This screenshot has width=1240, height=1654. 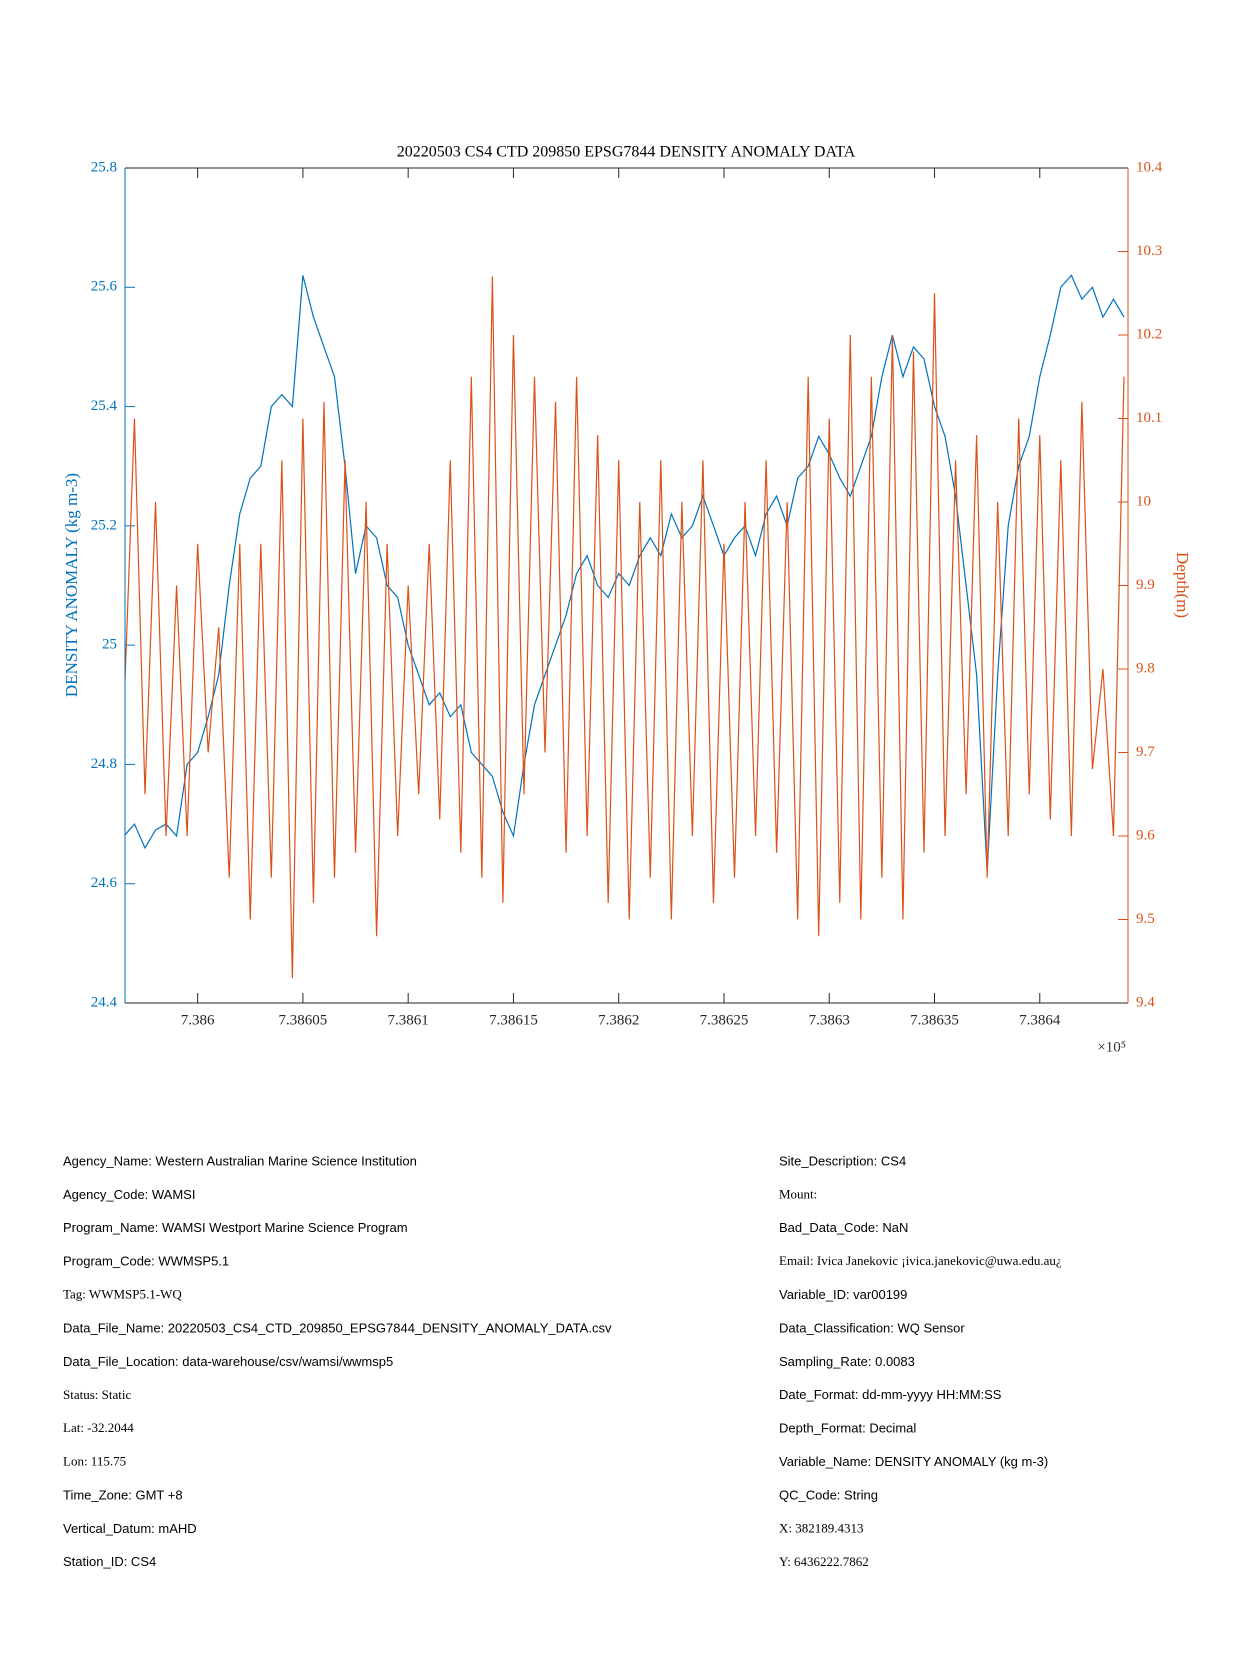 I want to click on x-tick-label: 7.38615, so click(x=513, y=1020).